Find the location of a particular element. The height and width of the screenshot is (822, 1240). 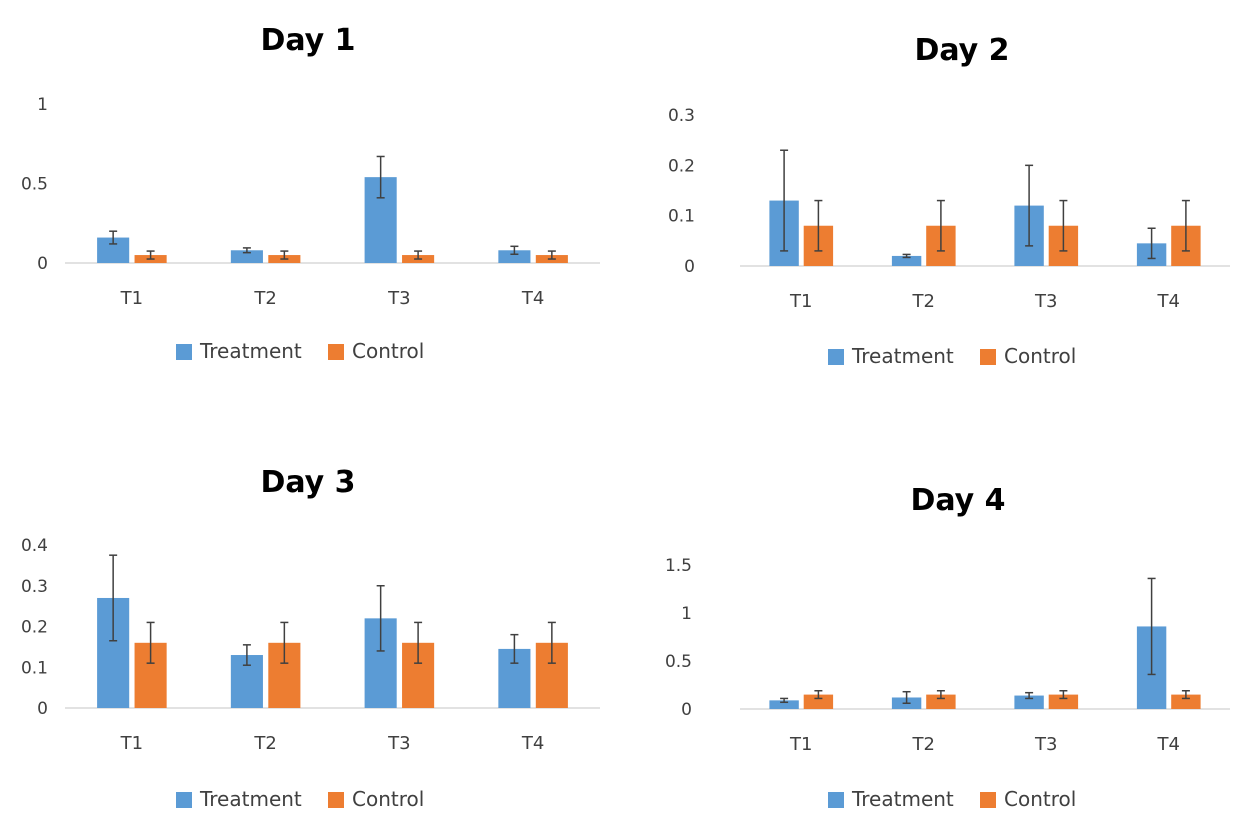

chart-title: Day 1 is located at coordinates (307, 40).